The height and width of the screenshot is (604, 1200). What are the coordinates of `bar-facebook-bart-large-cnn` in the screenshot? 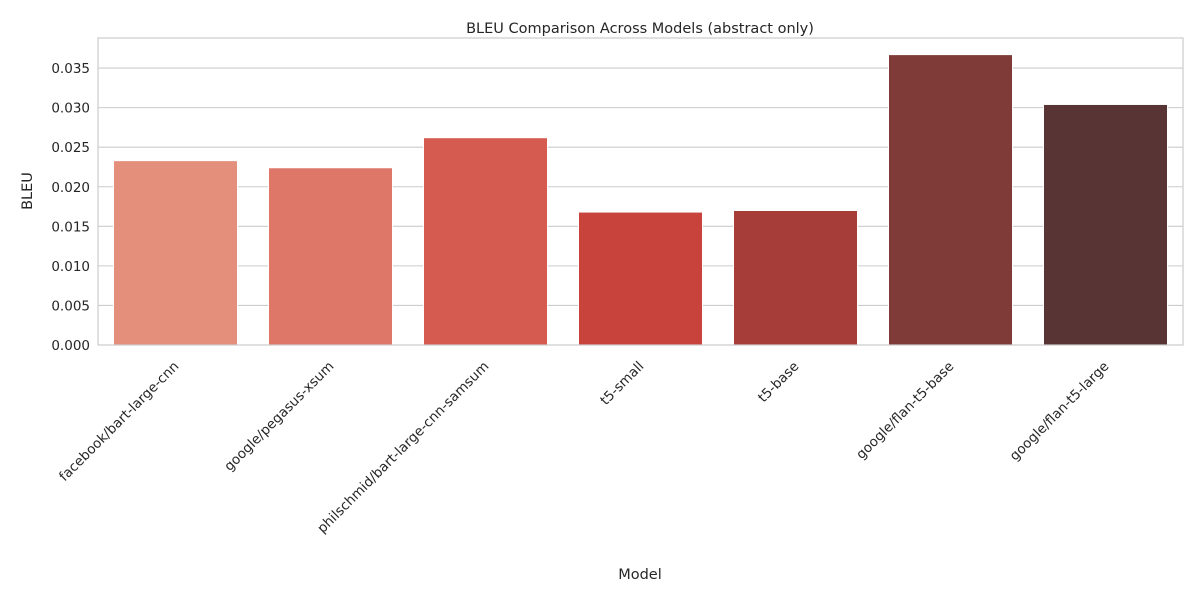 It's located at (175, 253).